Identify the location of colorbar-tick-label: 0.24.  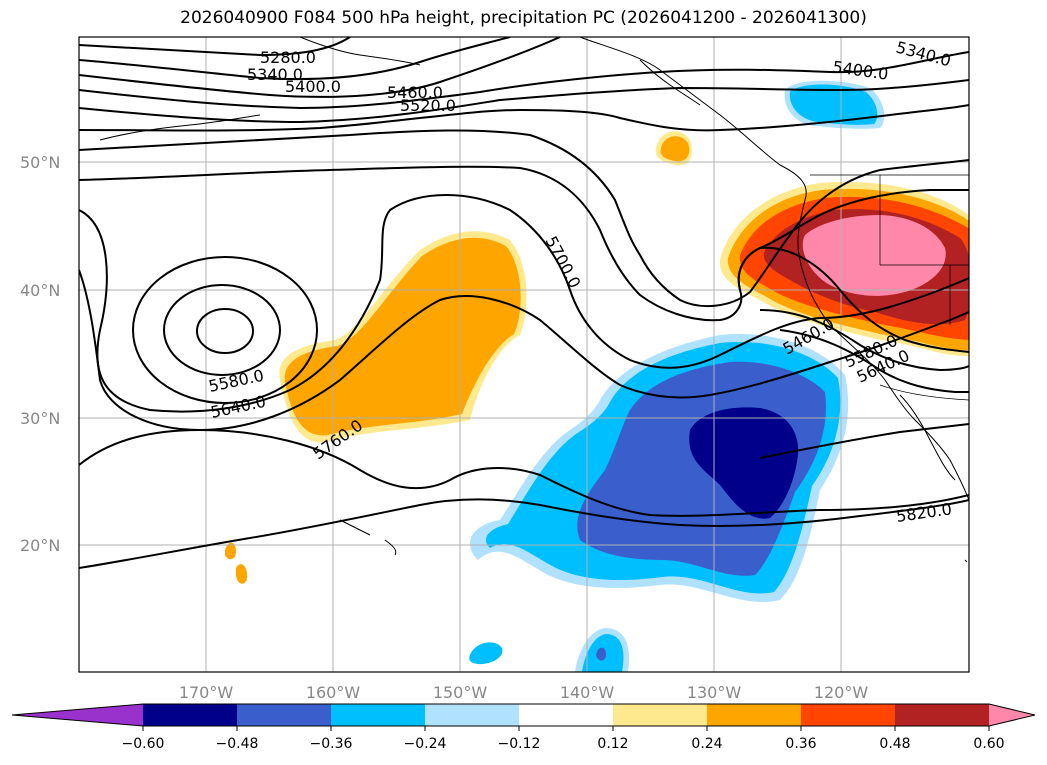
(706, 744).